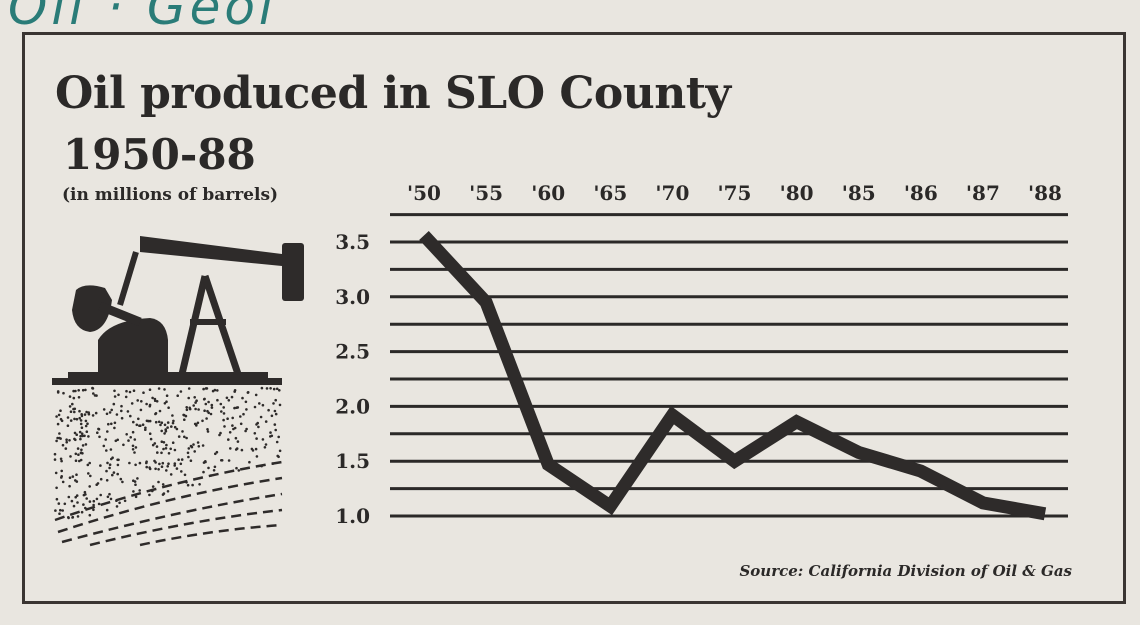  I want to click on y-tick-label: 2.0, so click(352, 406).